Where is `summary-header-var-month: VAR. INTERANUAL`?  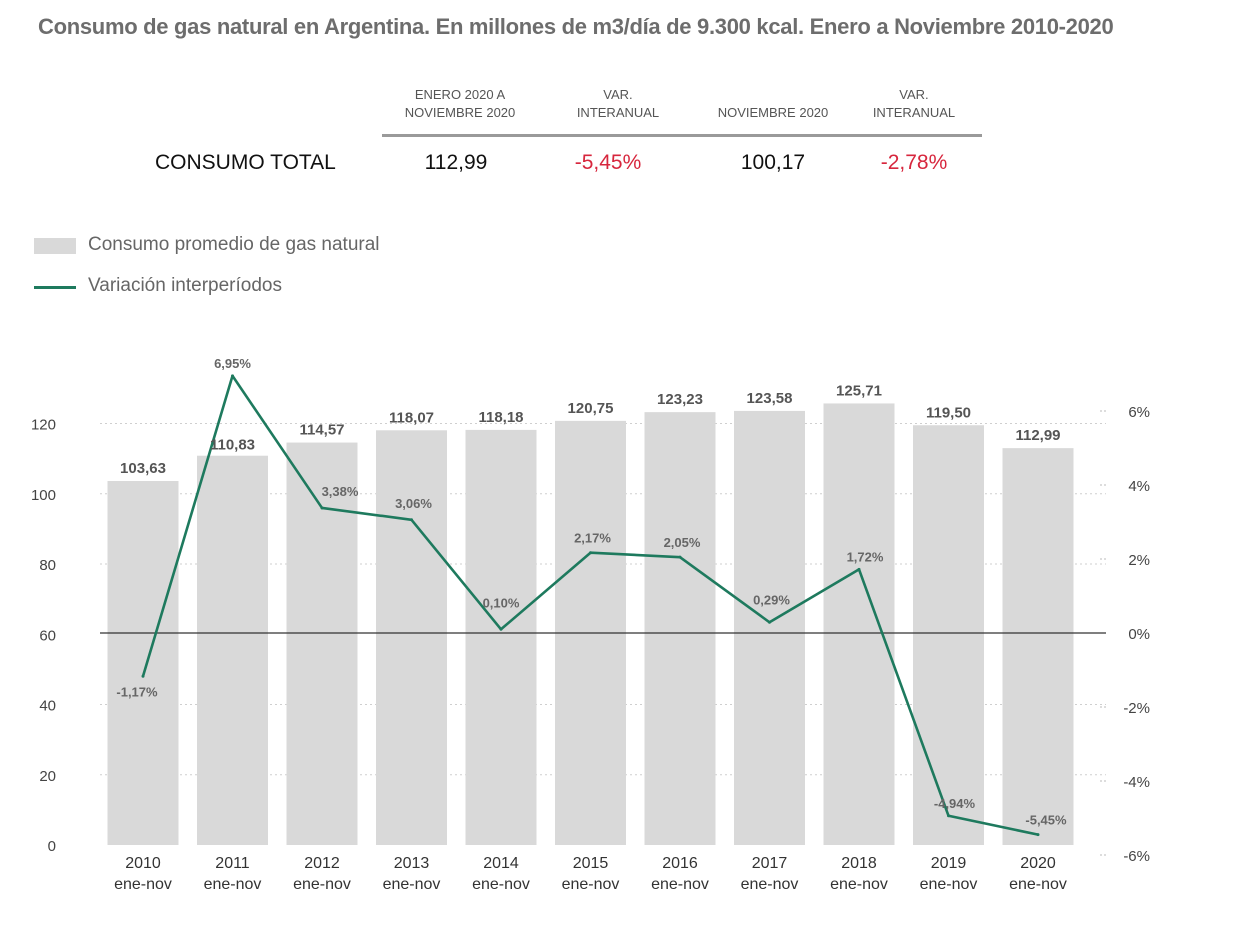
summary-header-var-month: VAR. INTERANUAL is located at coordinates (914, 104).